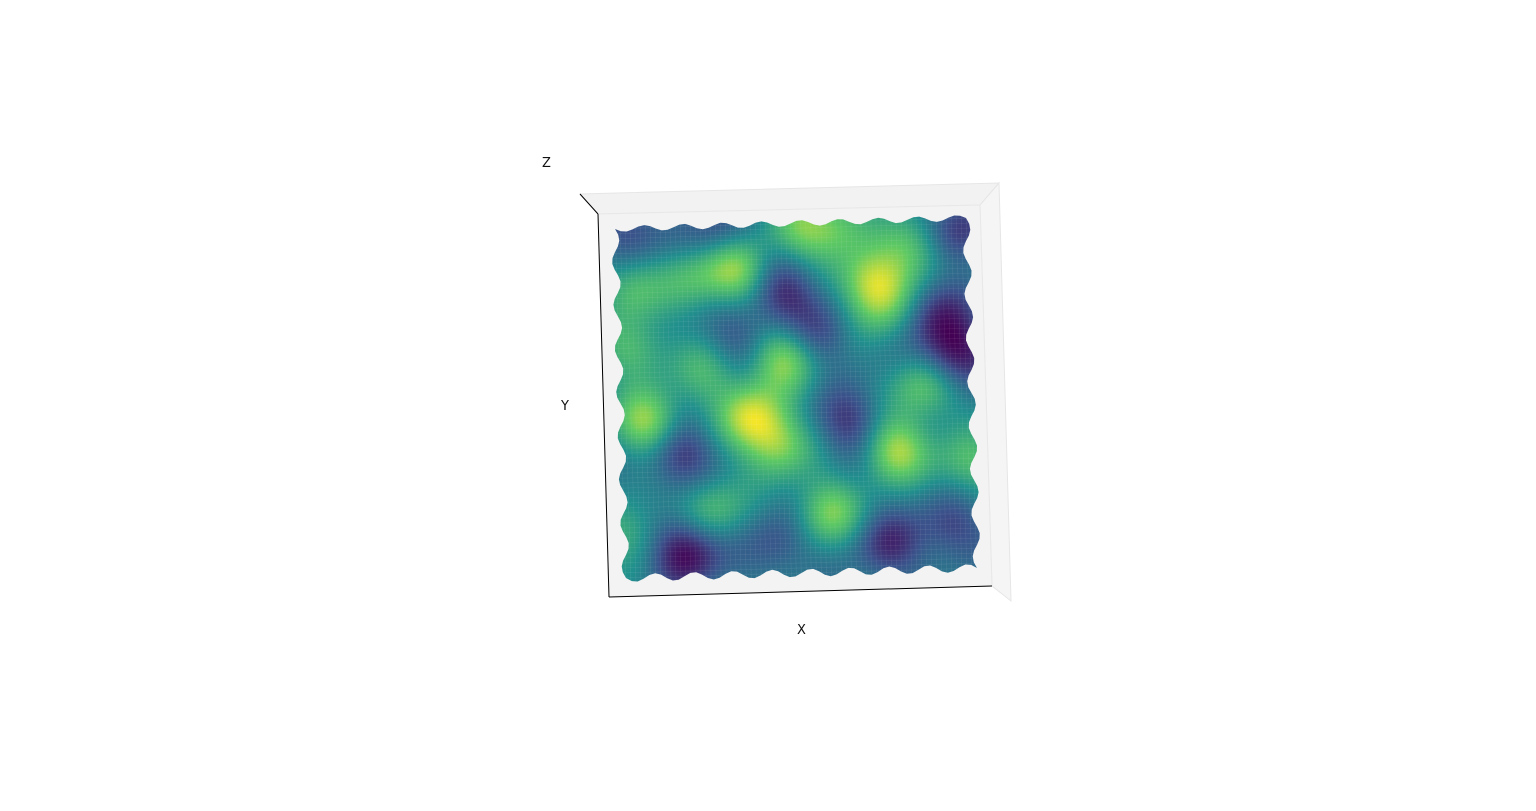 This screenshot has width=1536, height=811. I want to click on x-axis-line, so click(800, 591).